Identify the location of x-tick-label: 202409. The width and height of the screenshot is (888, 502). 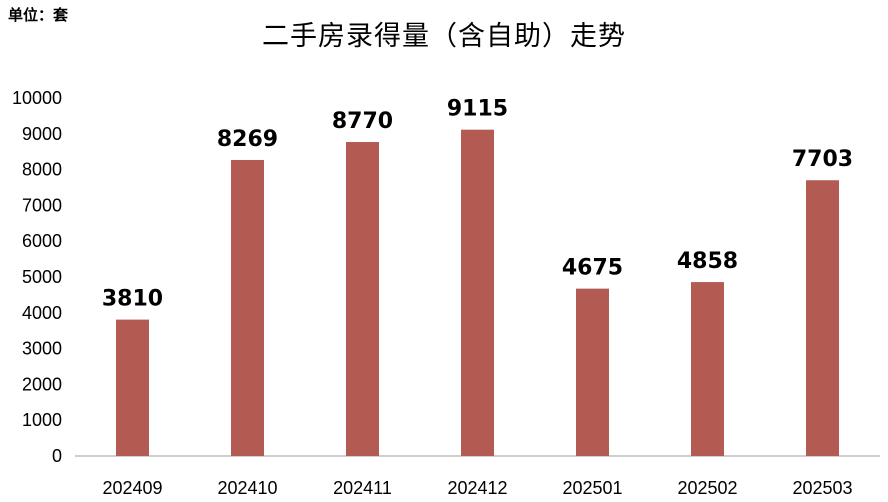
(132, 488).